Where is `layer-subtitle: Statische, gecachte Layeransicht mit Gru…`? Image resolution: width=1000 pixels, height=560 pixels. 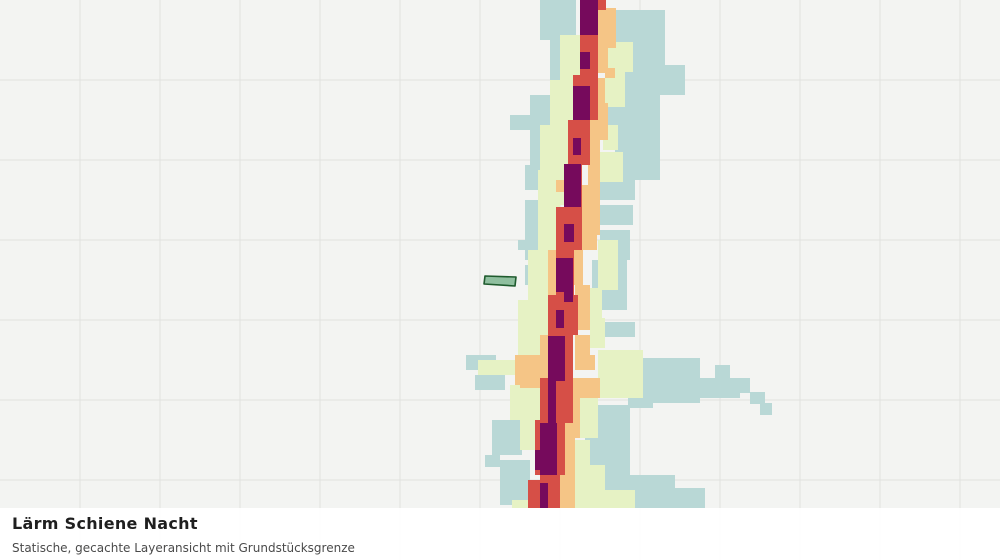 layer-subtitle: Statische, gecachte Layeransicht mit Gru… is located at coordinates (183, 548).